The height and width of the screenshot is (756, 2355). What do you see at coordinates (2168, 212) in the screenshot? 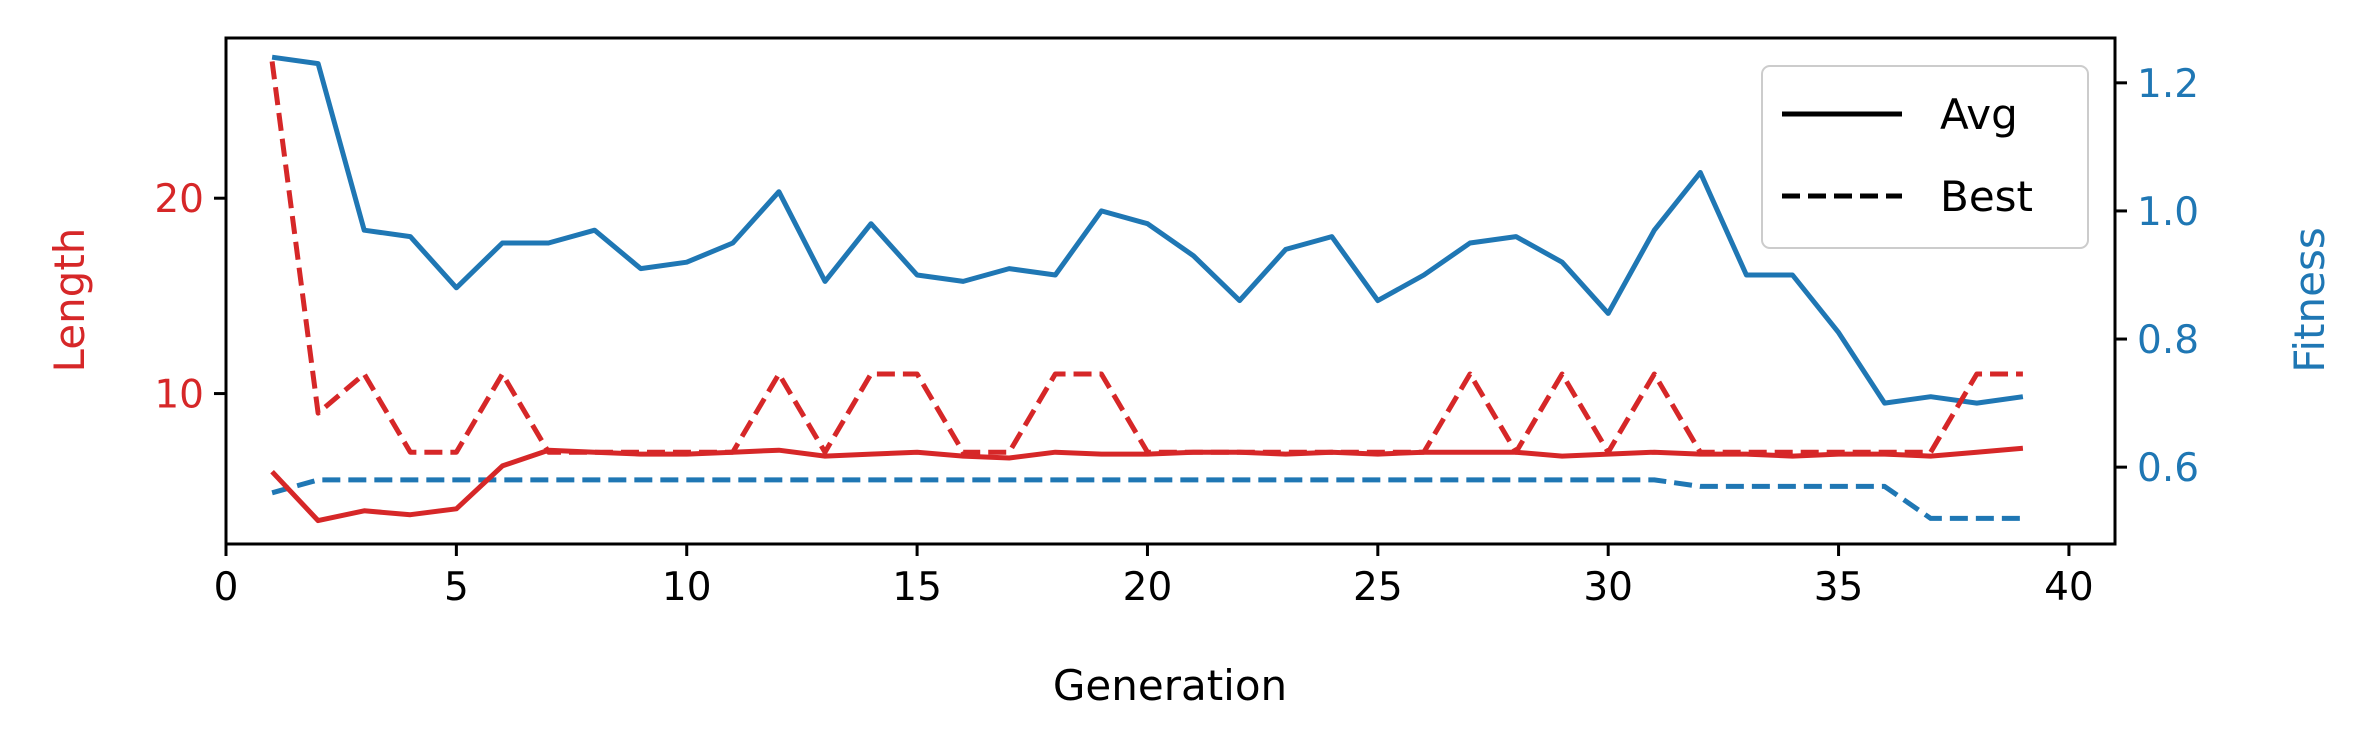
I see `right-y-tick-label: 1.0` at bounding box center [2168, 212].